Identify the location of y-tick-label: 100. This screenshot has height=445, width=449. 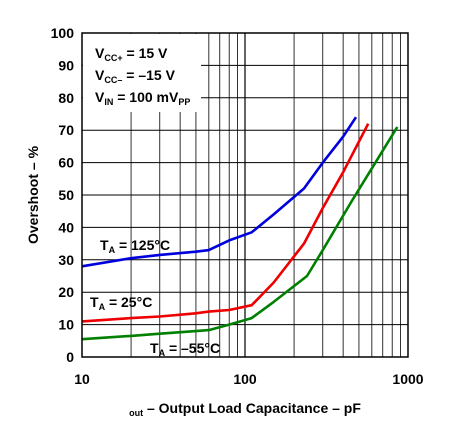
(63, 33).